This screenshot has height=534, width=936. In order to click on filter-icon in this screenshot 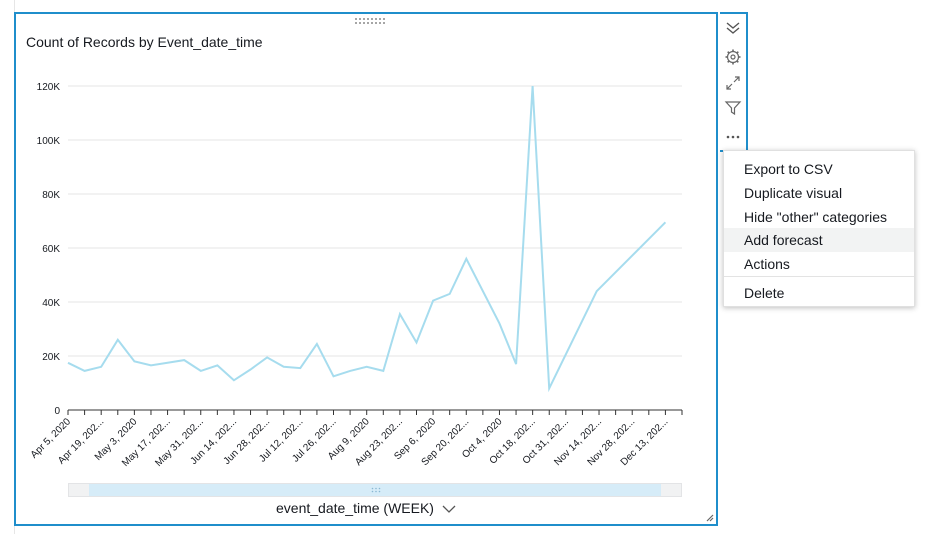, I will do `click(733, 108)`.